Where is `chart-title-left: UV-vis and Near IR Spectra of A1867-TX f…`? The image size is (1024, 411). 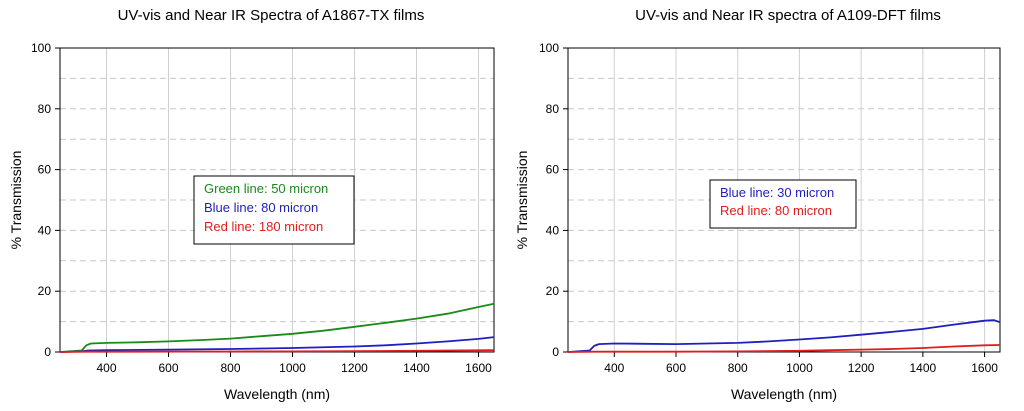 chart-title-left: UV-vis and Near IR Spectra of A1867-TX f… is located at coordinates (271, 15).